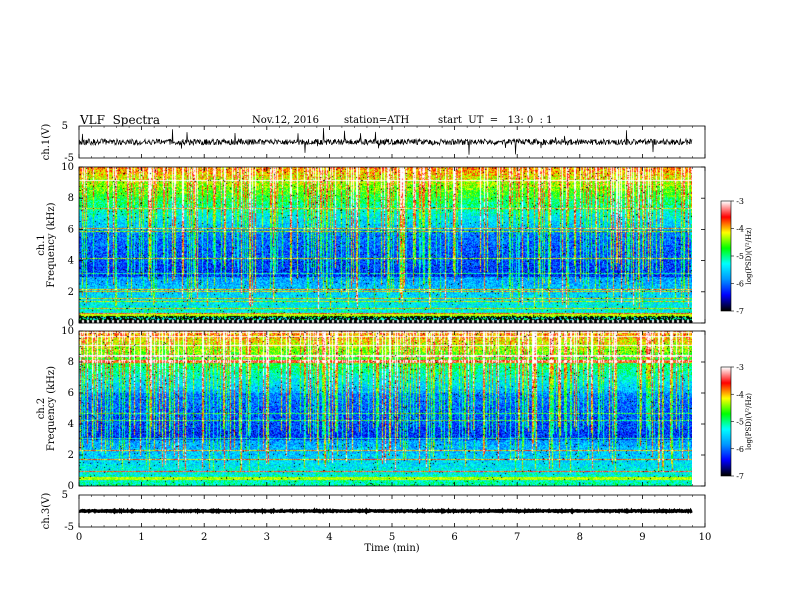 The image size is (792, 612). Describe the element at coordinates (517, 537) in the screenshot. I see `x-tick-label: 7` at that location.